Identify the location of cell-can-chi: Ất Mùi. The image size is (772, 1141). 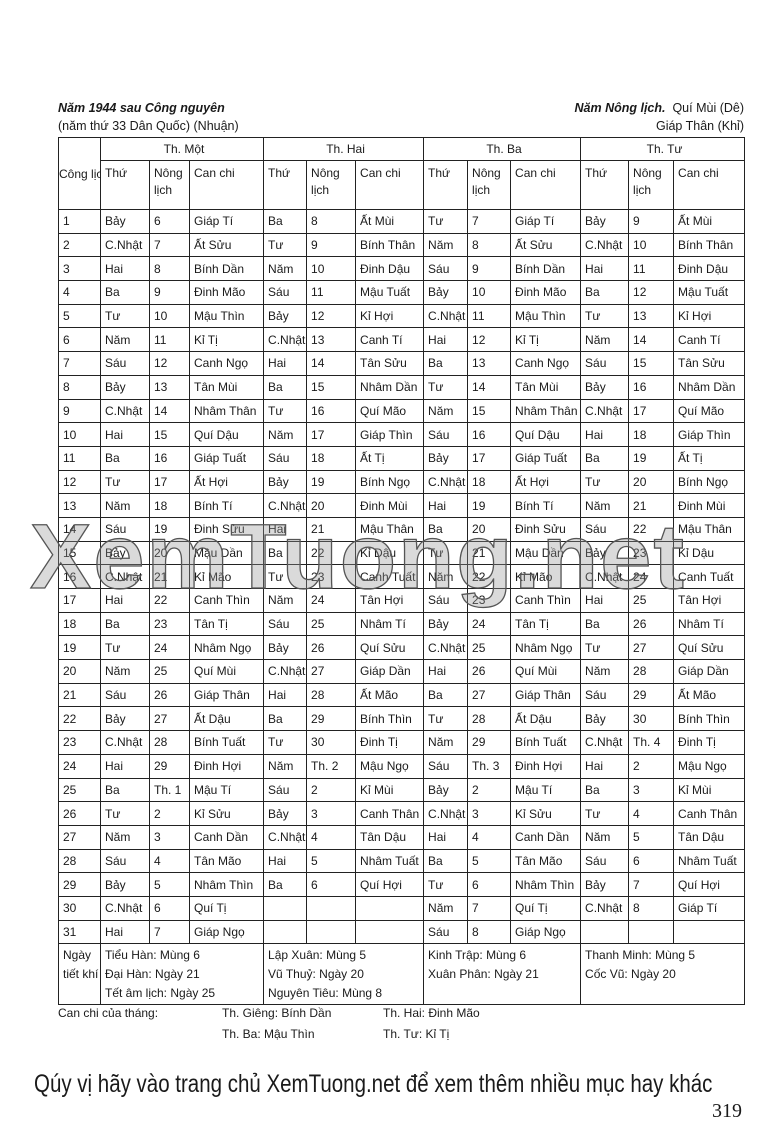
(709, 221).